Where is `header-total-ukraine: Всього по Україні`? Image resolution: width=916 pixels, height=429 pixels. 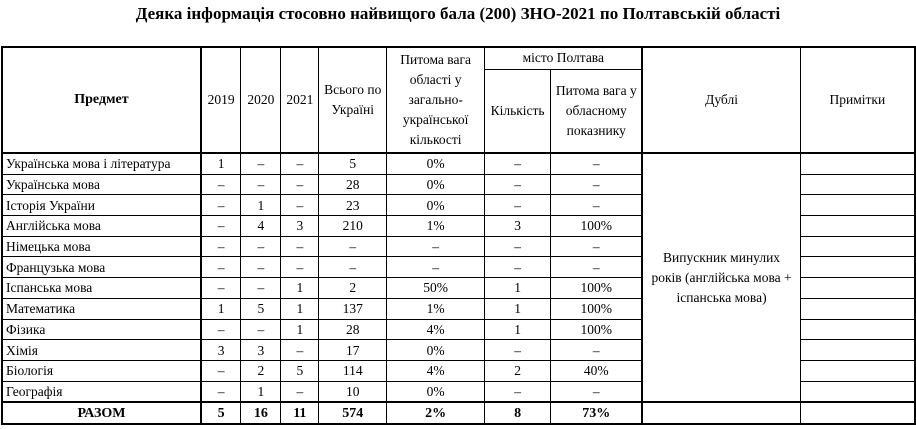
header-total-ukraine: Всього по Україні is located at coordinates (353, 100).